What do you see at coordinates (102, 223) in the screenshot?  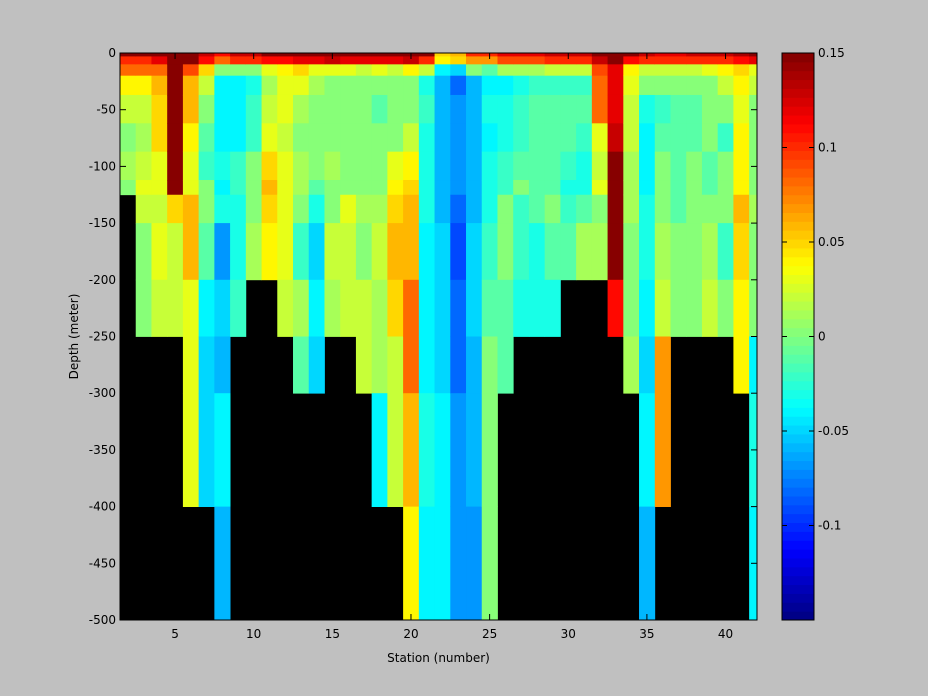 I see `y-tick-label: -150` at bounding box center [102, 223].